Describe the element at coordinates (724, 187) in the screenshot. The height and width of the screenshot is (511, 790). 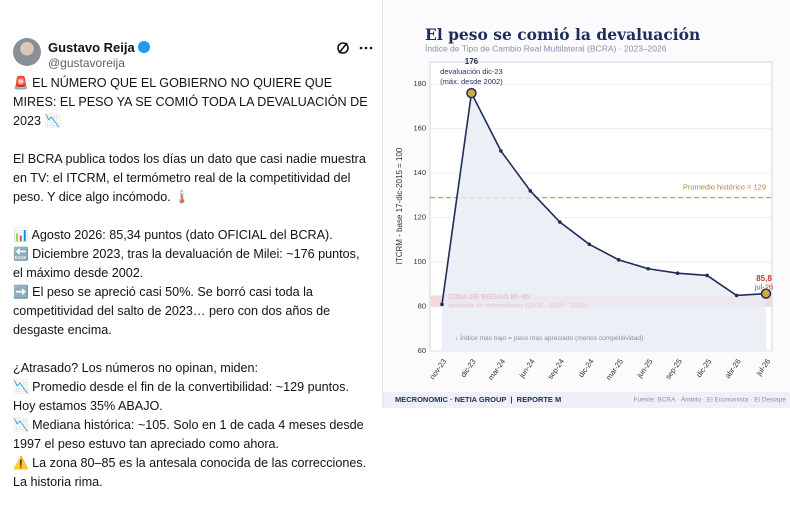
I see `reference-label: Promedio histórico = 129` at that location.